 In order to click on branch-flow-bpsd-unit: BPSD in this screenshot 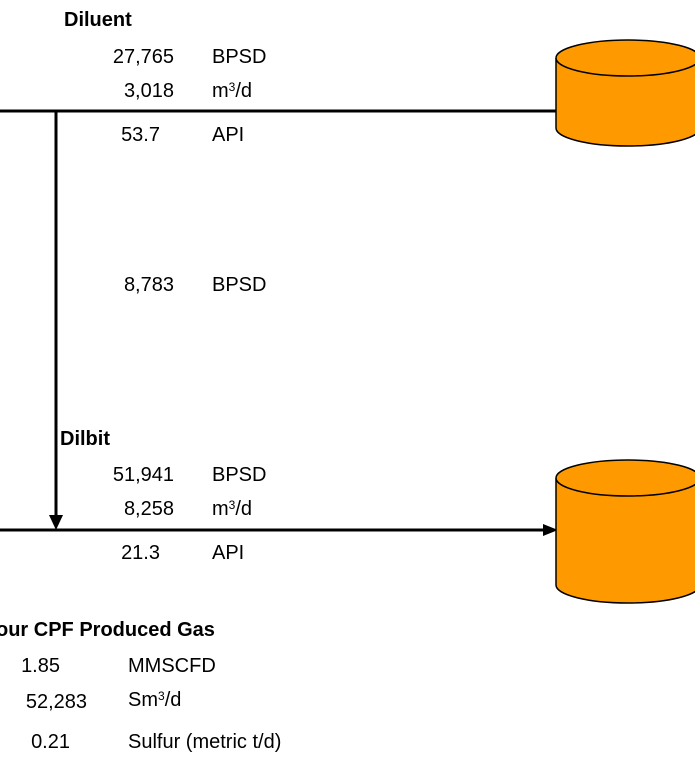, I will do `click(239, 285)`.